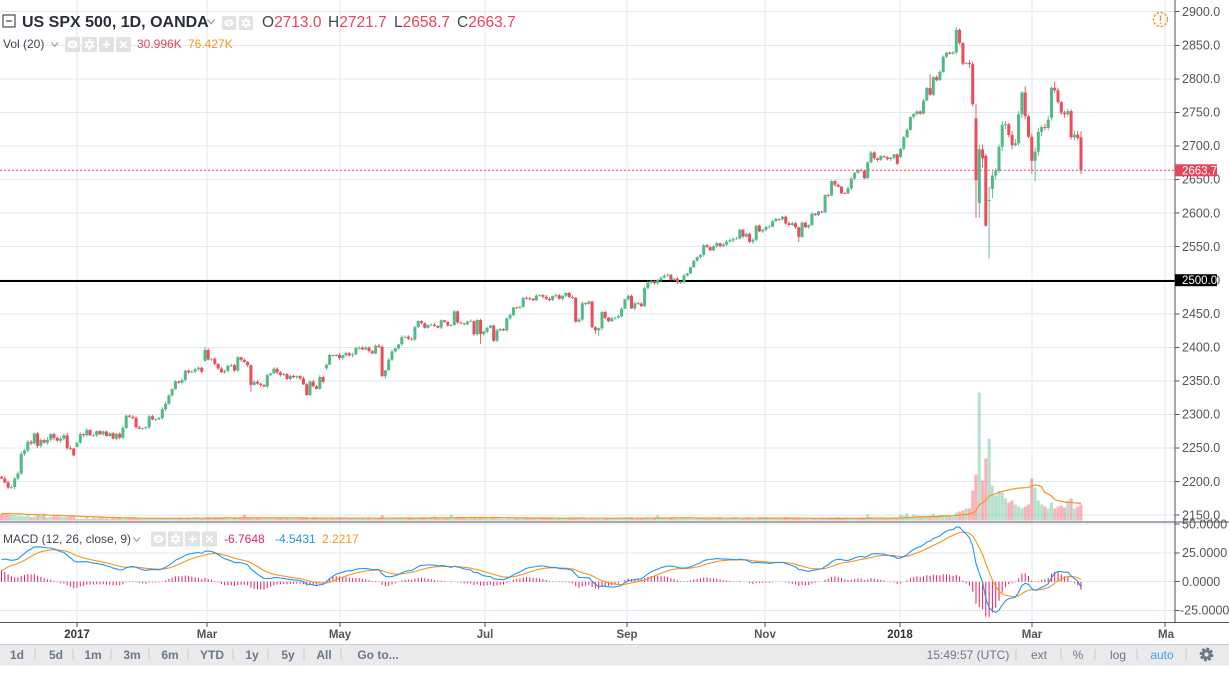 This screenshot has width=1229, height=675. I want to click on svg-text: 5d, so click(56, 655).